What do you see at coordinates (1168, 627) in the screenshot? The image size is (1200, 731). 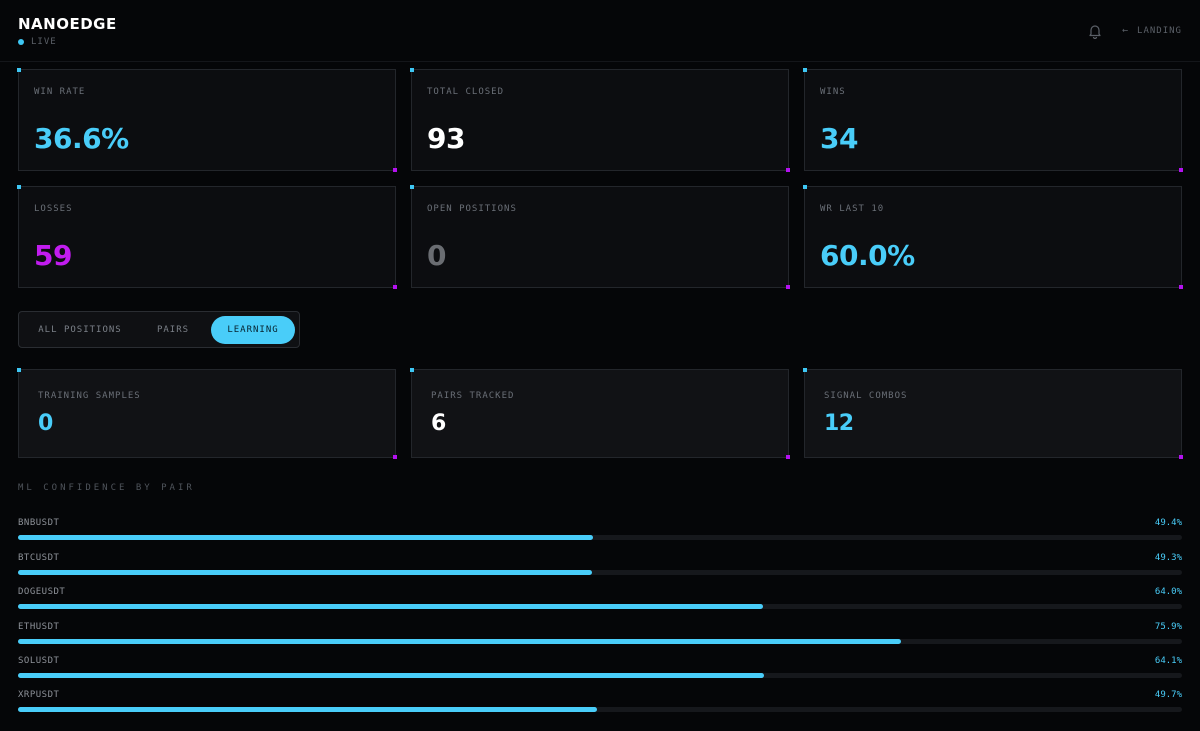 I see `pair-confidence-pct: 75.9%` at bounding box center [1168, 627].